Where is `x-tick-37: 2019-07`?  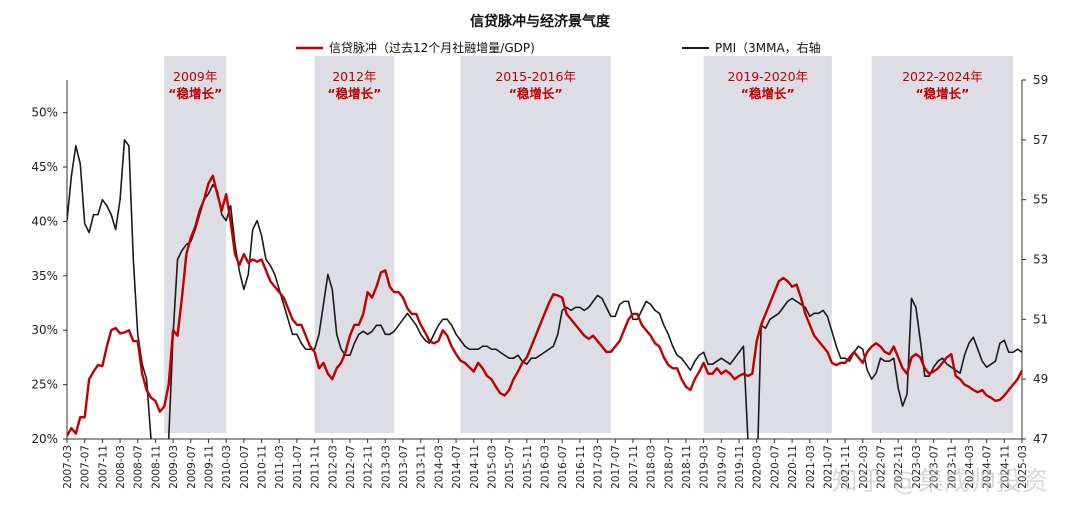 x-tick-37: 2019-07 is located at coordinates (722, 467).